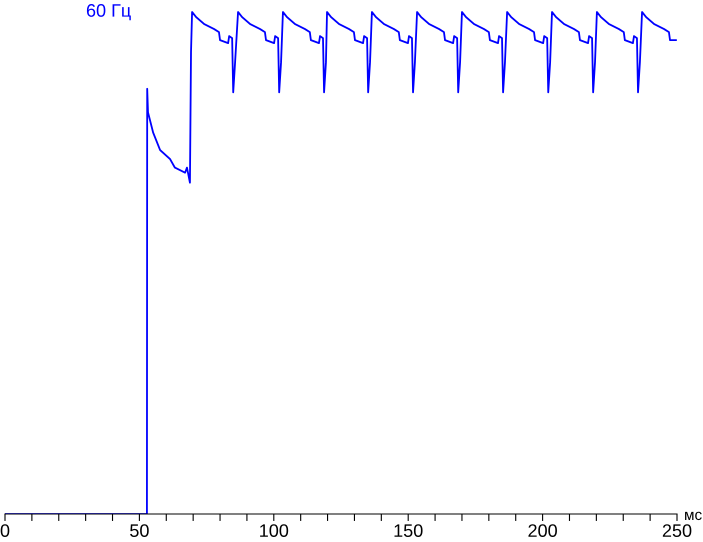 The image size is (703, 542). What do you see at coordinates (677, 530) in the screenshot?
I see `x-tick-label: 250` at bounding box center [677, 530].